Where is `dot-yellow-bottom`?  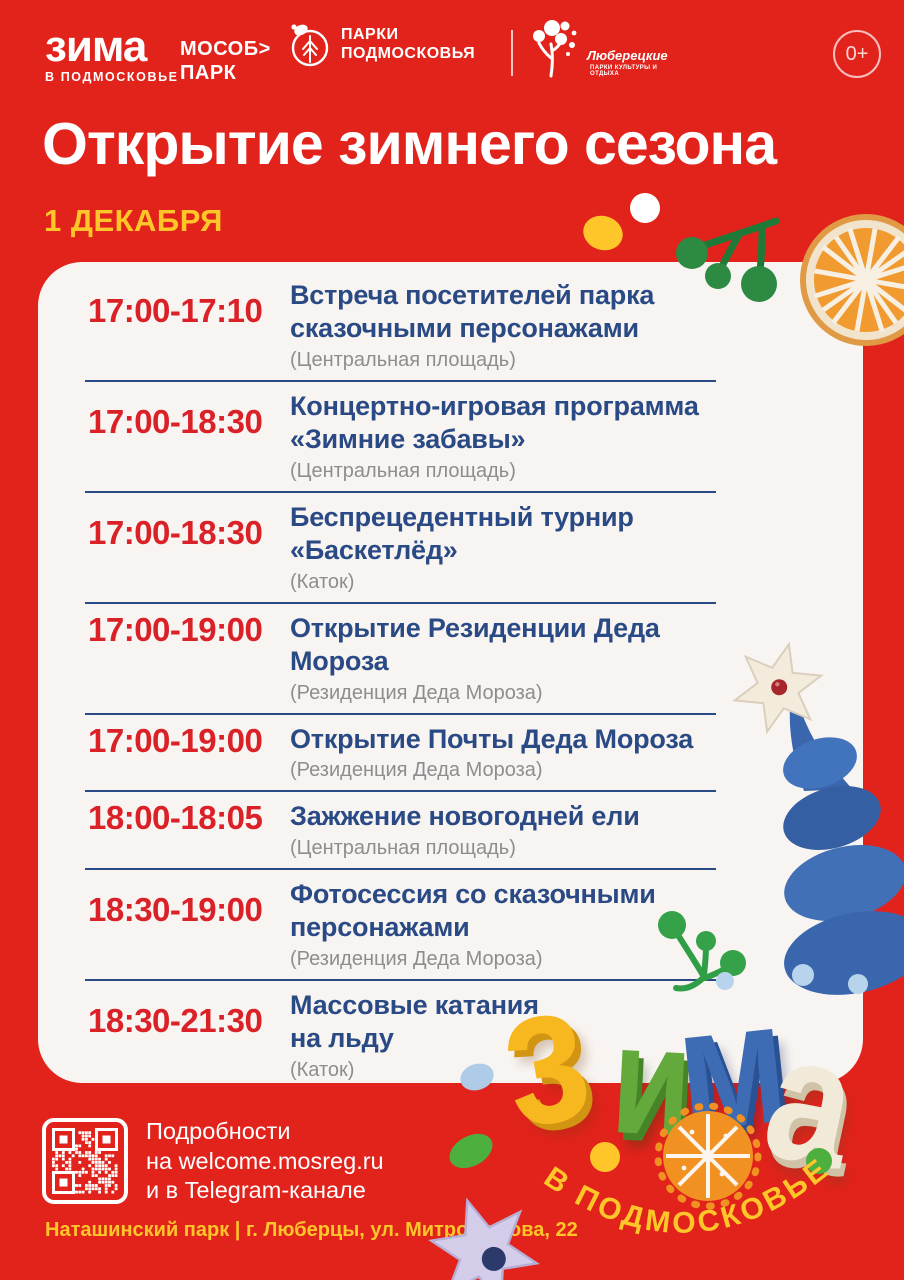
dot-yellow-bottom is located at coordinates (605, 1157).